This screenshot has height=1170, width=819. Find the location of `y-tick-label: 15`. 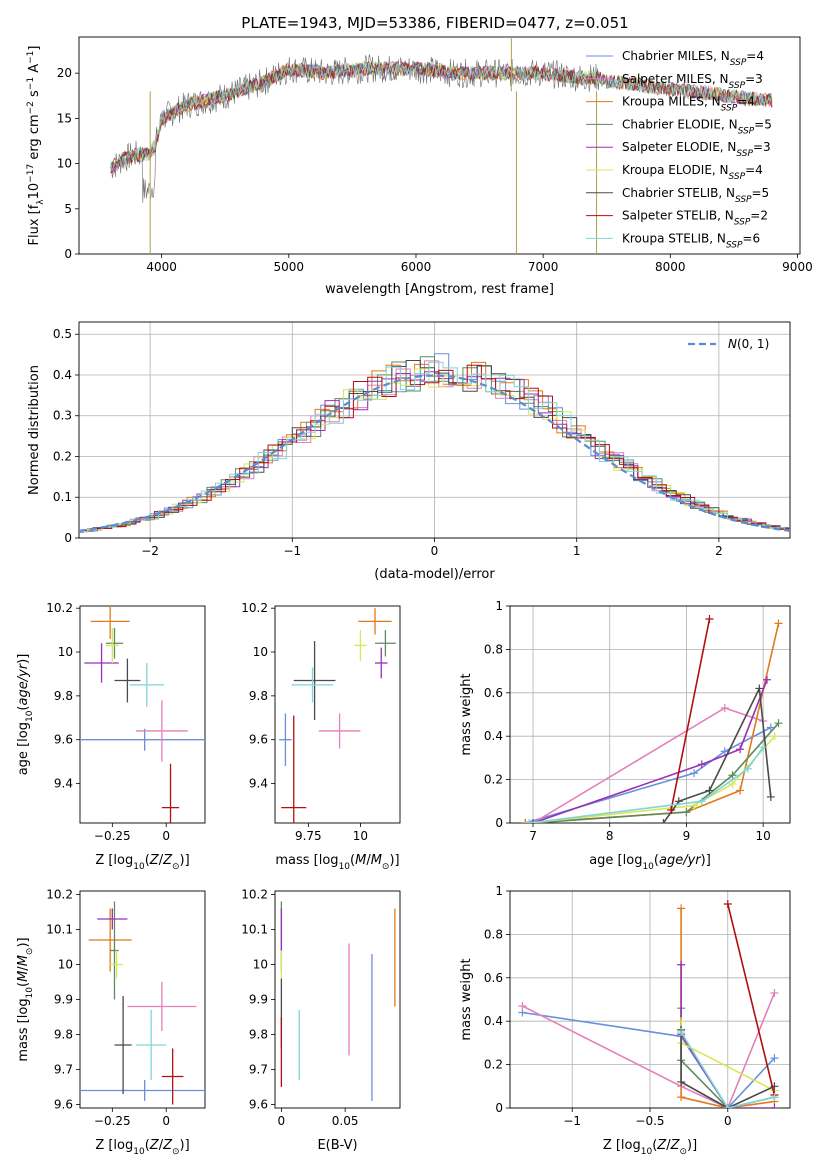

y-tick-label: 15 is located at coordinates (64, 118).